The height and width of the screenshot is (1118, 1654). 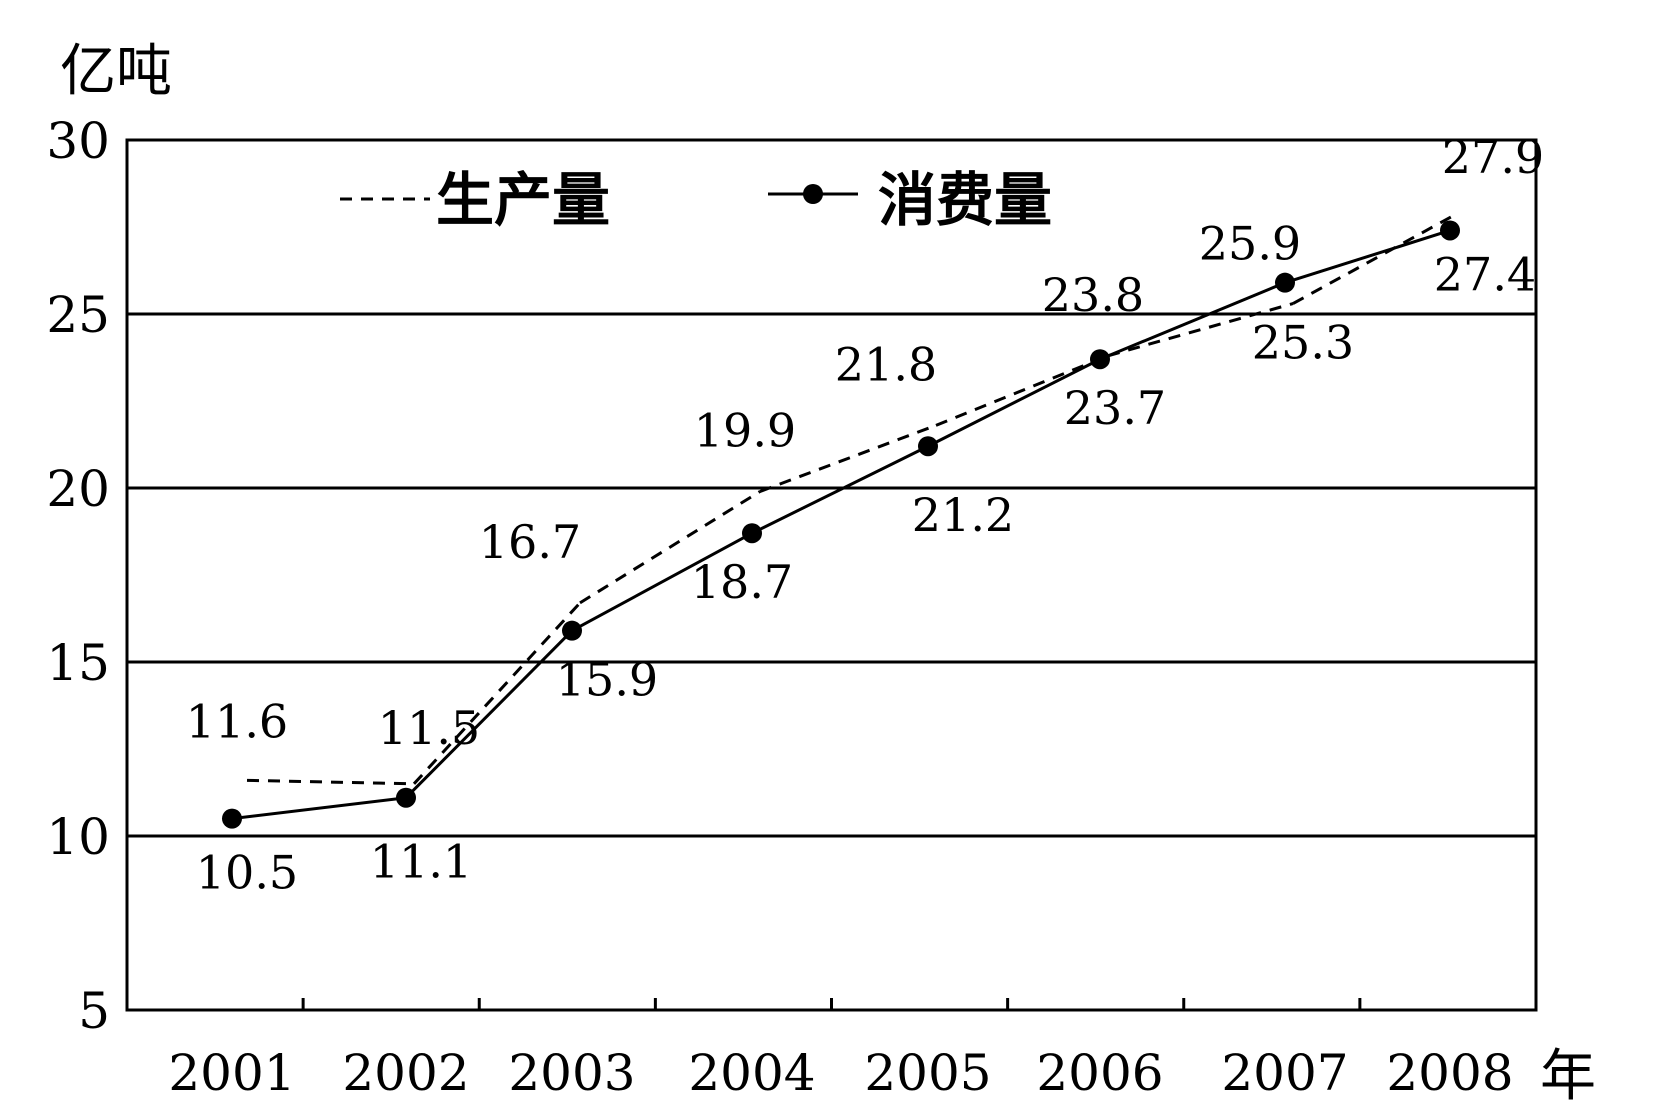 I want to click on y-tick-label-30: 30, so click(x=78, y=141).